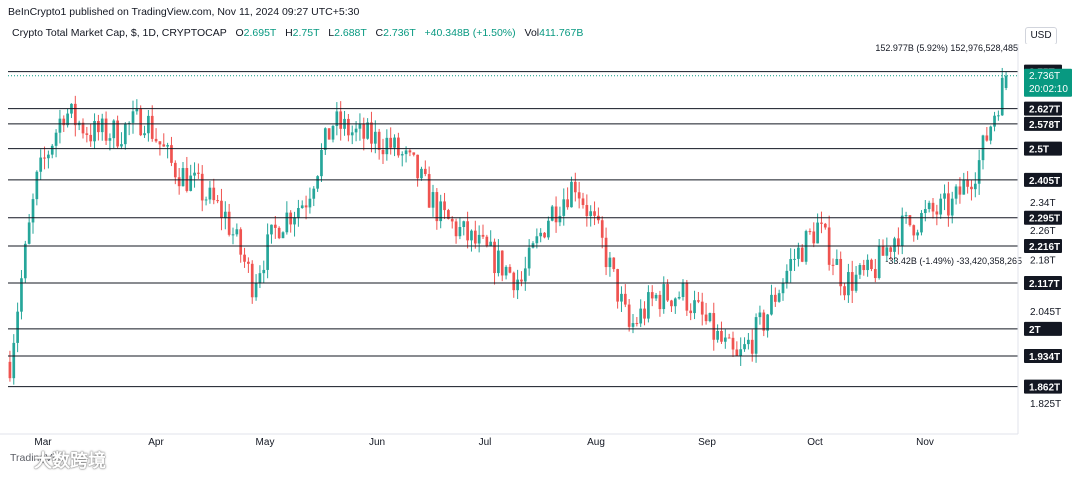 The height and width of the screenshot is (480, 1080). I want to click on close-label: C, so click(379, 33).